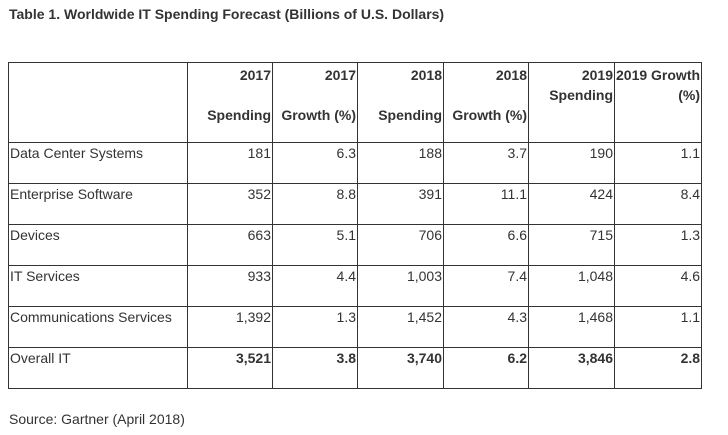 The image size is (728, 435). I want to click on header-cell-empty, so click(98, 102).